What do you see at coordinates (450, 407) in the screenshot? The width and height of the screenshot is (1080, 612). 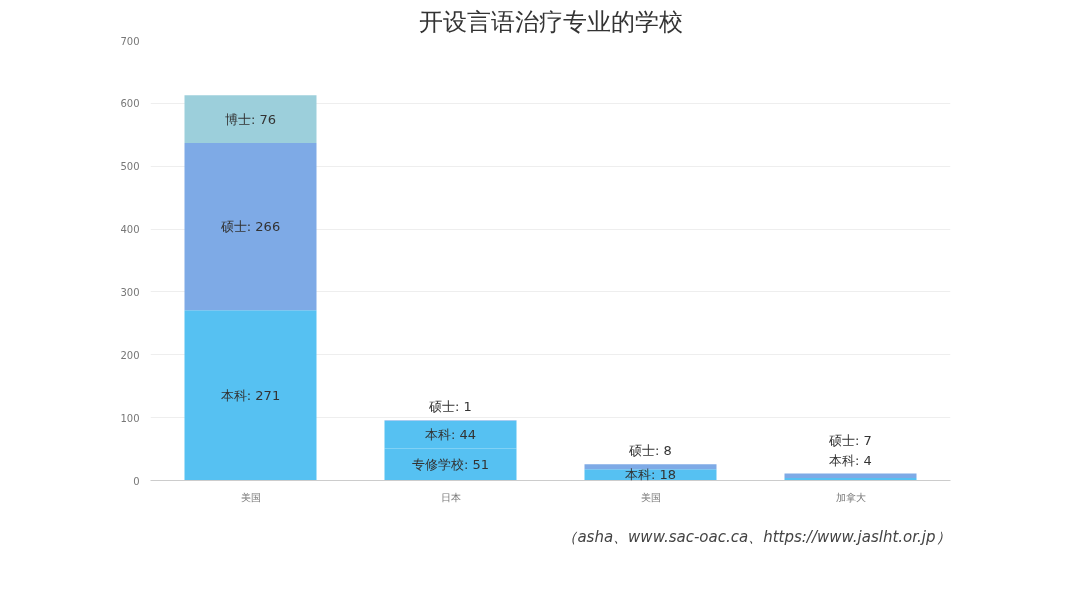 I see `data-label: 硕士: 1` at bounding box center [450, 407].